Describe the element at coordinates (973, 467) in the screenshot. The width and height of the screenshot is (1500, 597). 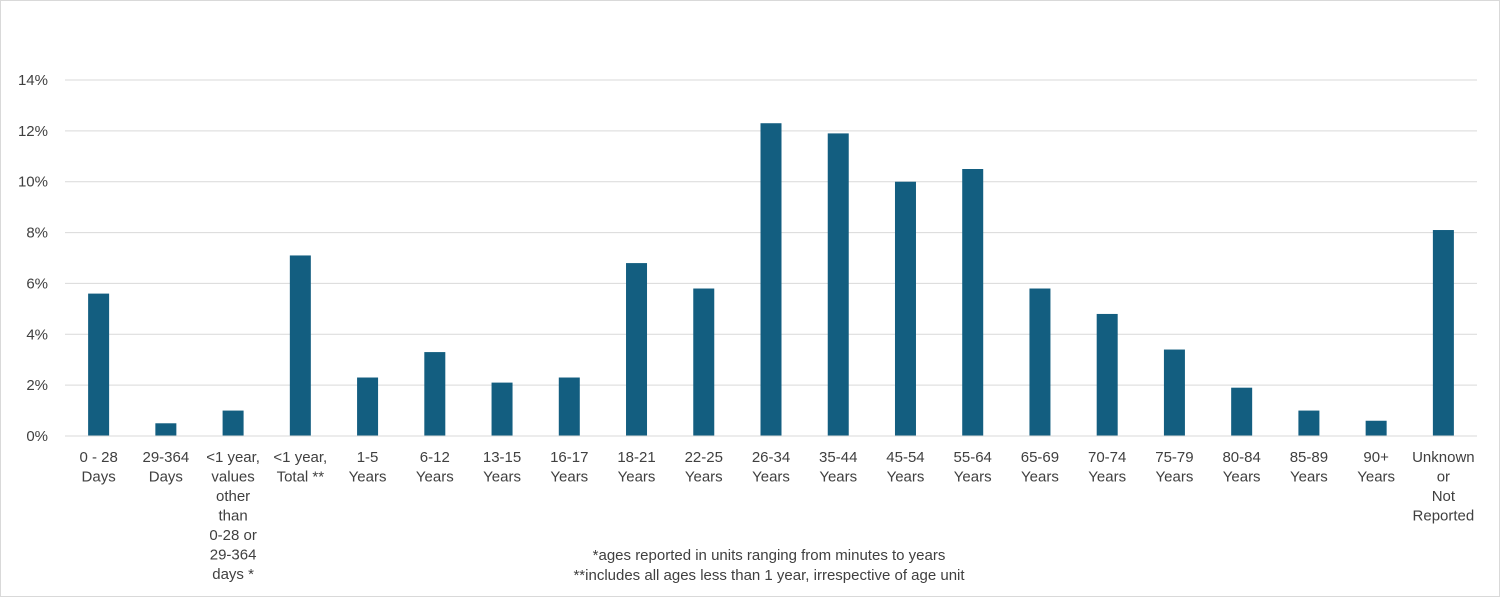
I see `category-label: 55-64 Years` at that location.